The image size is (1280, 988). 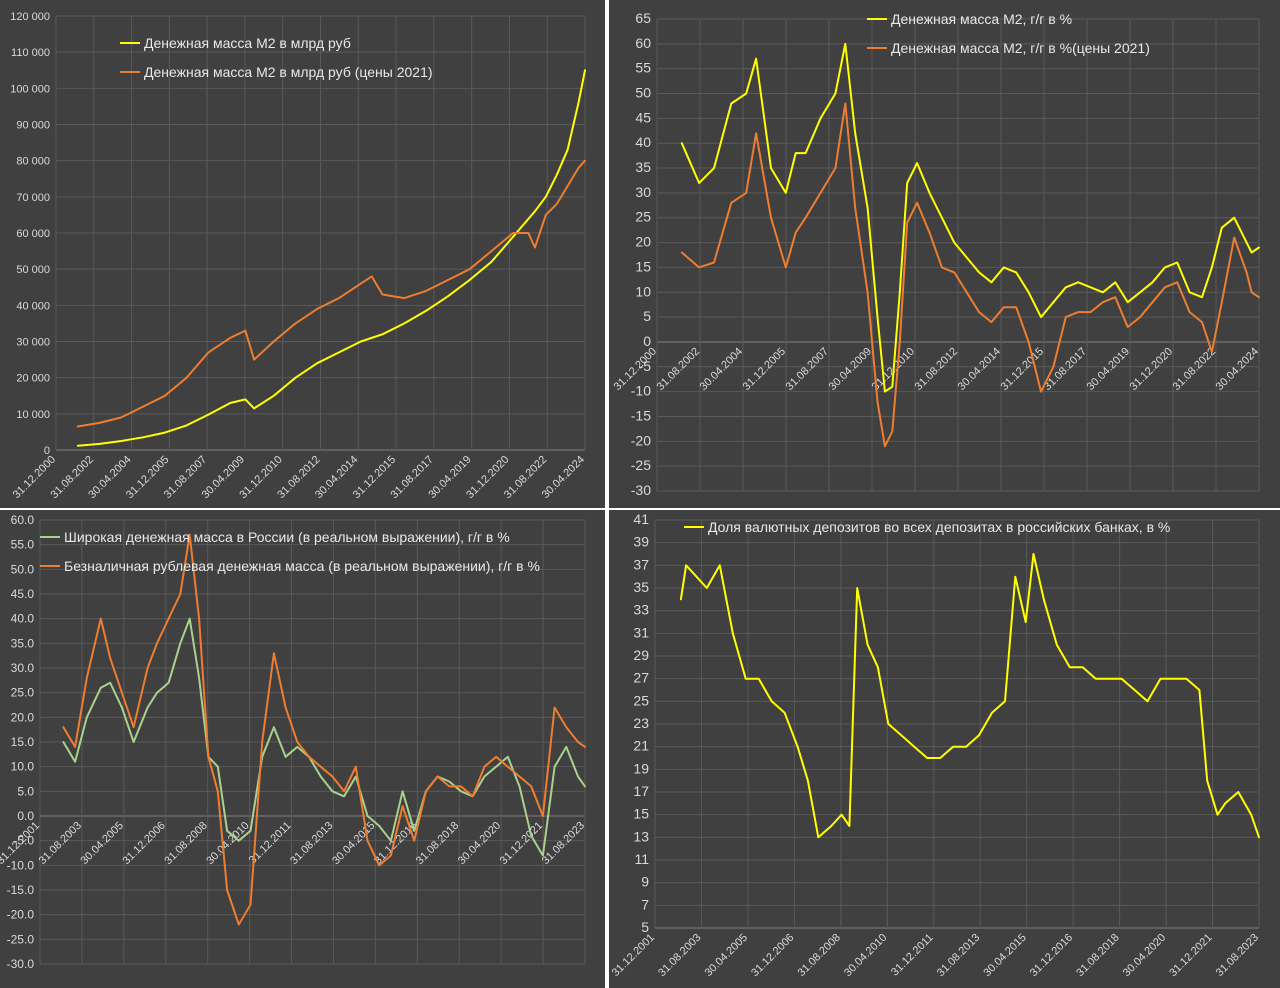 I want to click on y-tick-label: 120 000, so click(x=30, y=17).